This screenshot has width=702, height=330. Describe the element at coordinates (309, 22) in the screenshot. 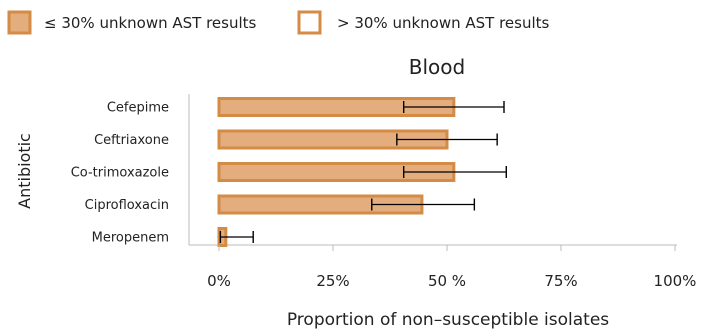

I see `legend-swatch-outline` at that location.